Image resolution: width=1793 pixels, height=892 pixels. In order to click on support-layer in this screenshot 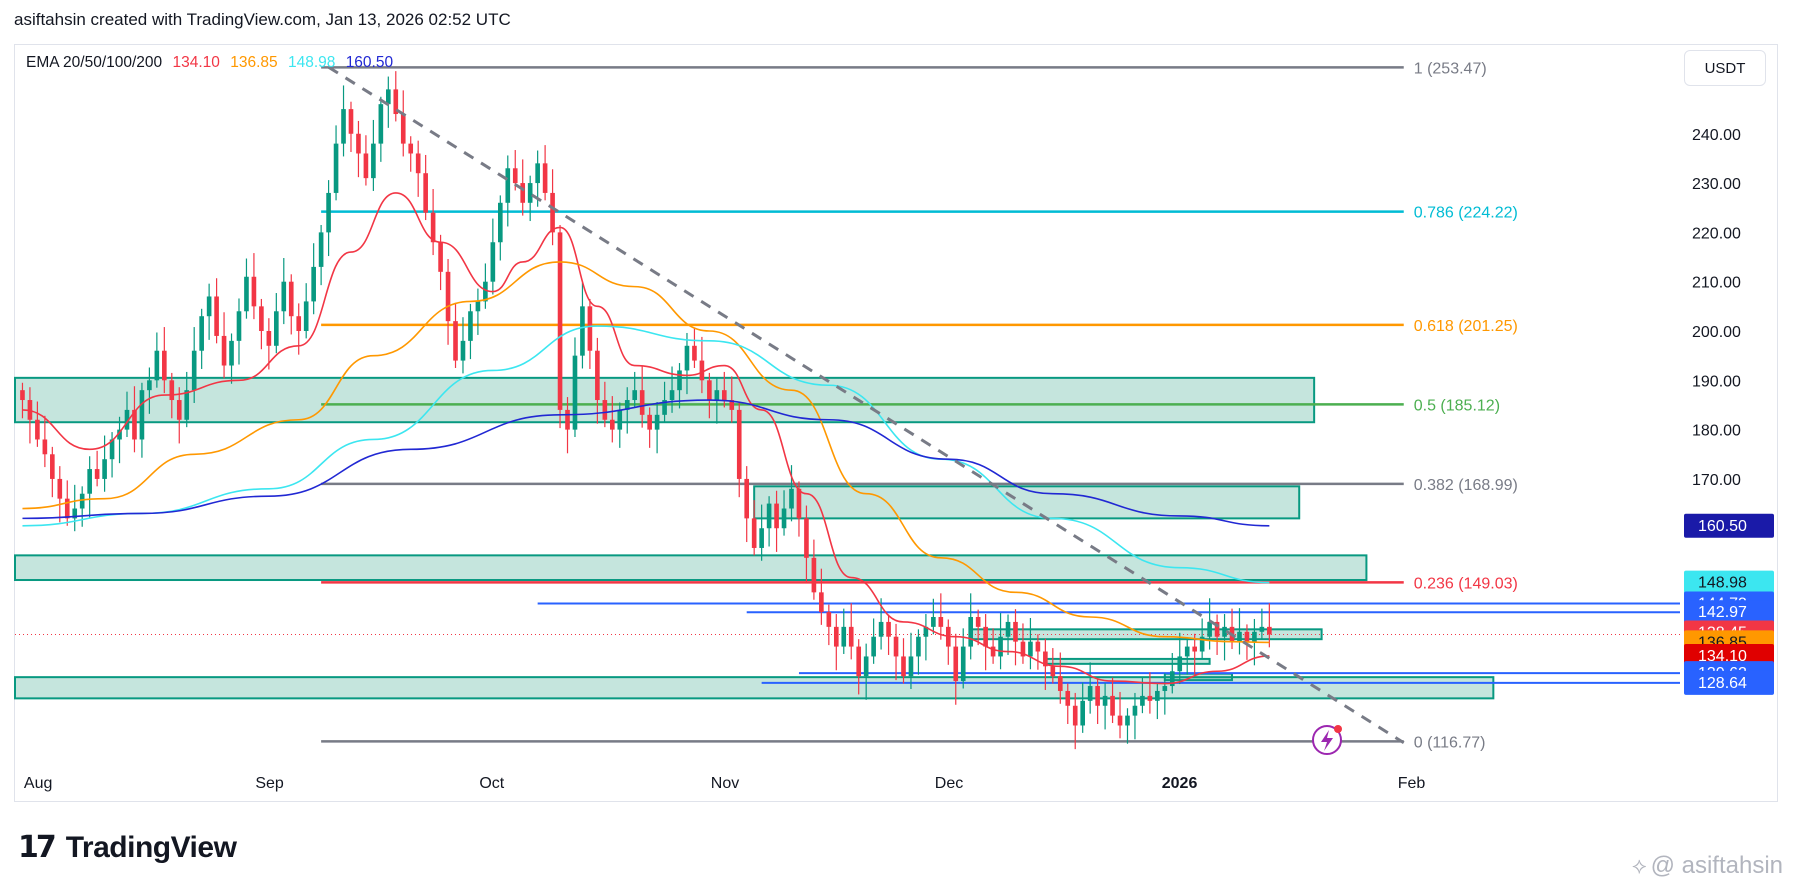, I will do `click(847, 643)`.